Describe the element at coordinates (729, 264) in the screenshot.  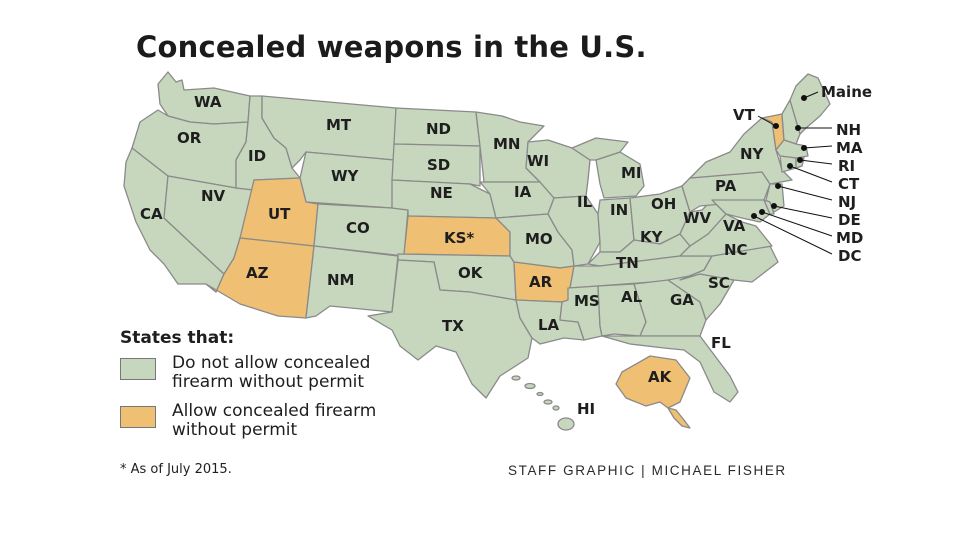
I see `state-nc` at that location.